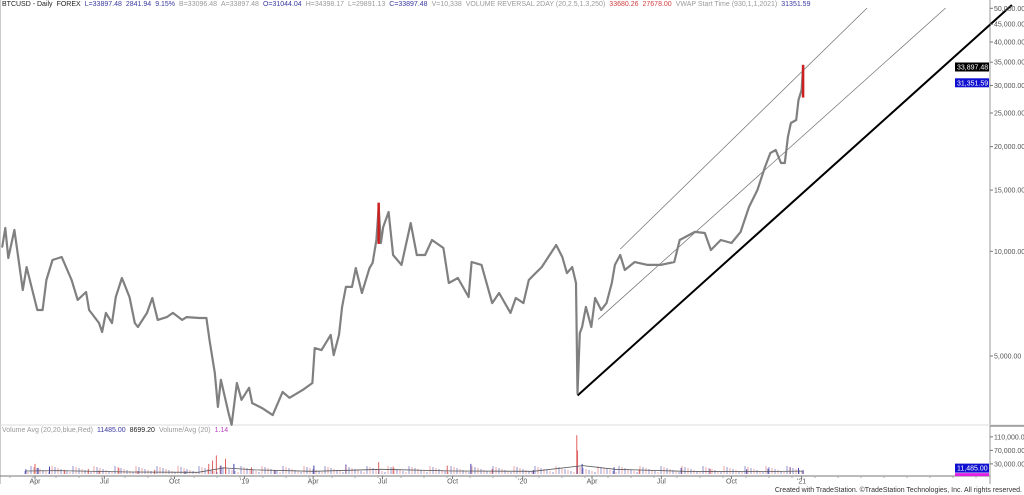 The width and height of the screenshot is (1024, 495). Describe the element at coordinates (198, 4) in the screenshot. I see `bid: B=33096.48` at that location.